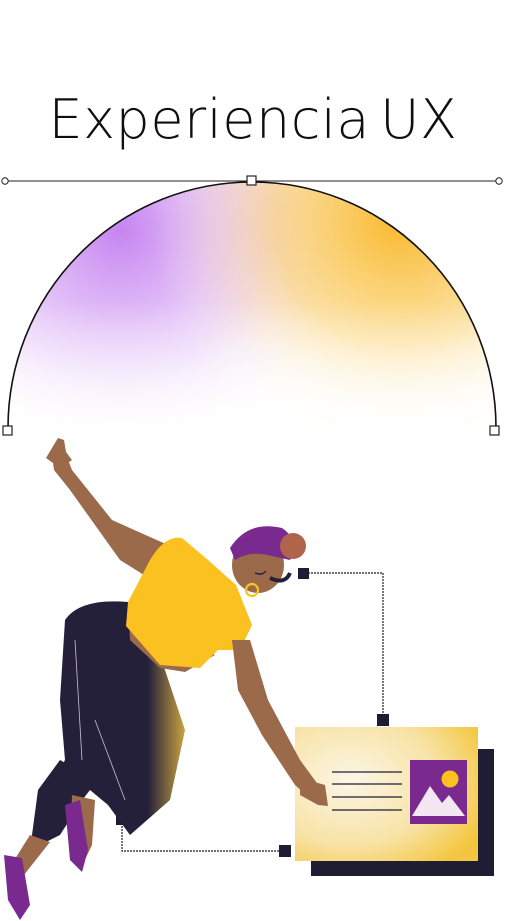  I want to click on image-card, so click(394, 801).